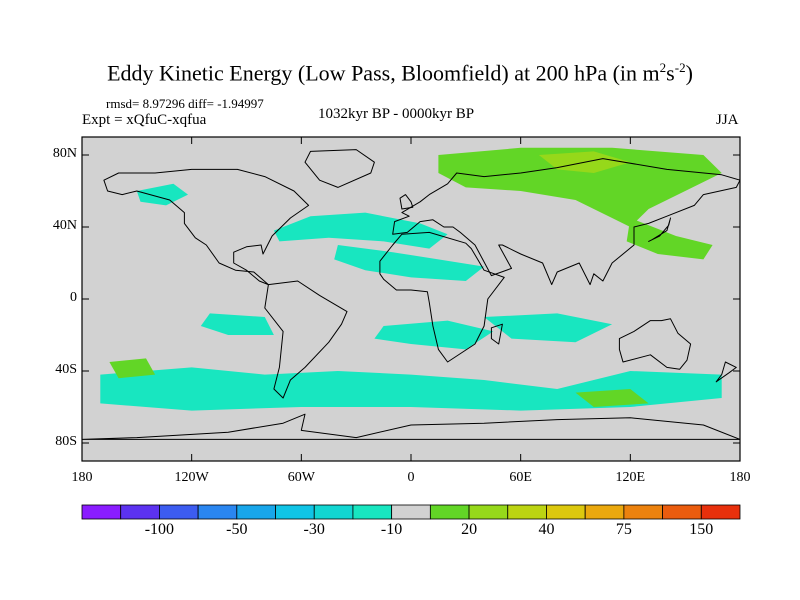  Describe the element at coordinates (612, 398) in the screenshot. I see `region-south-indian-positive` at that location.